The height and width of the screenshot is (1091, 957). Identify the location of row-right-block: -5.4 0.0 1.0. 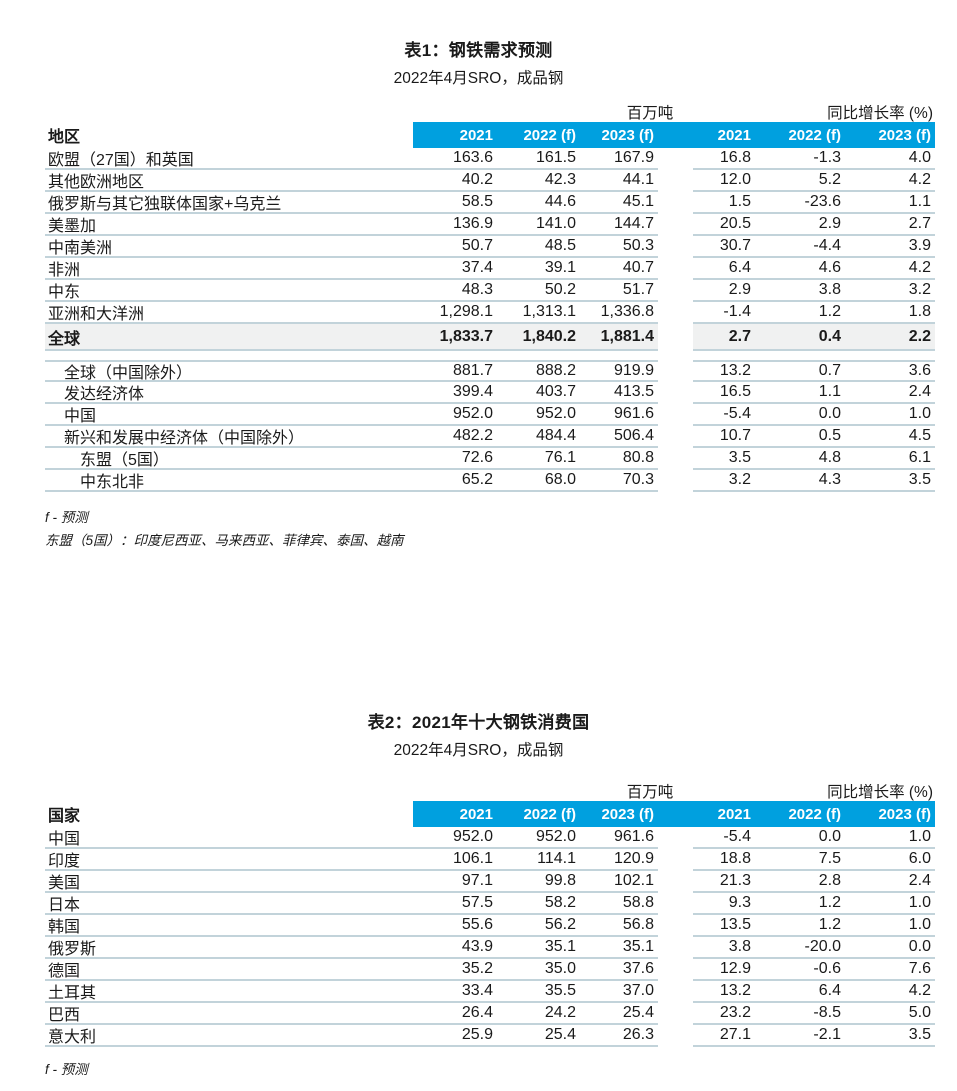
(814, 838).